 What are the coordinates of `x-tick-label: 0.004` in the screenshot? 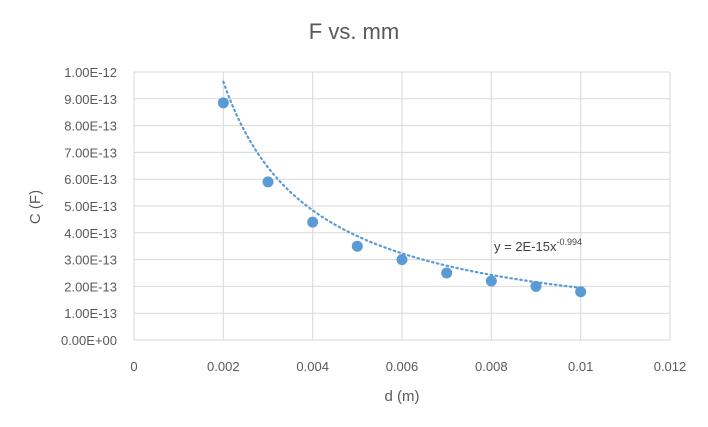 It's located at (312, 366).